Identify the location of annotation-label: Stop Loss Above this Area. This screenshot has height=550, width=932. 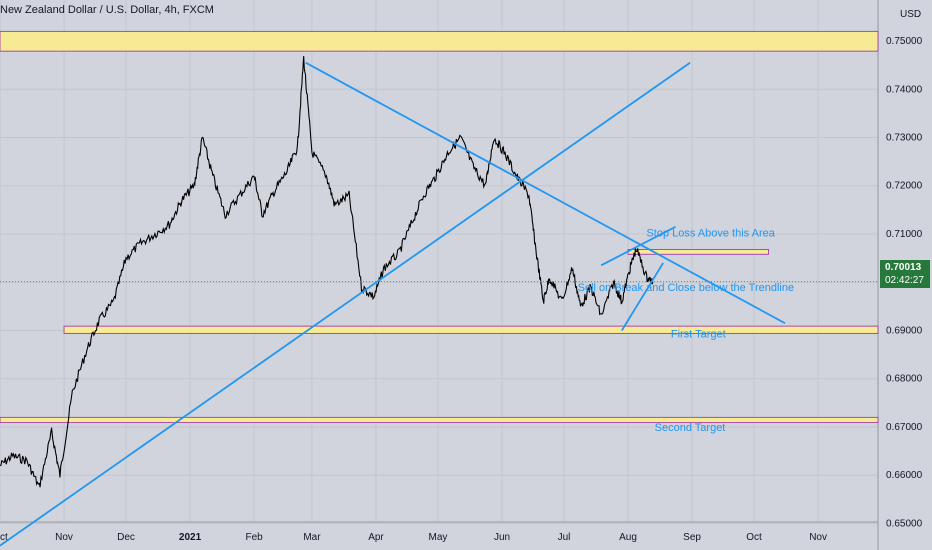
(710, 233).